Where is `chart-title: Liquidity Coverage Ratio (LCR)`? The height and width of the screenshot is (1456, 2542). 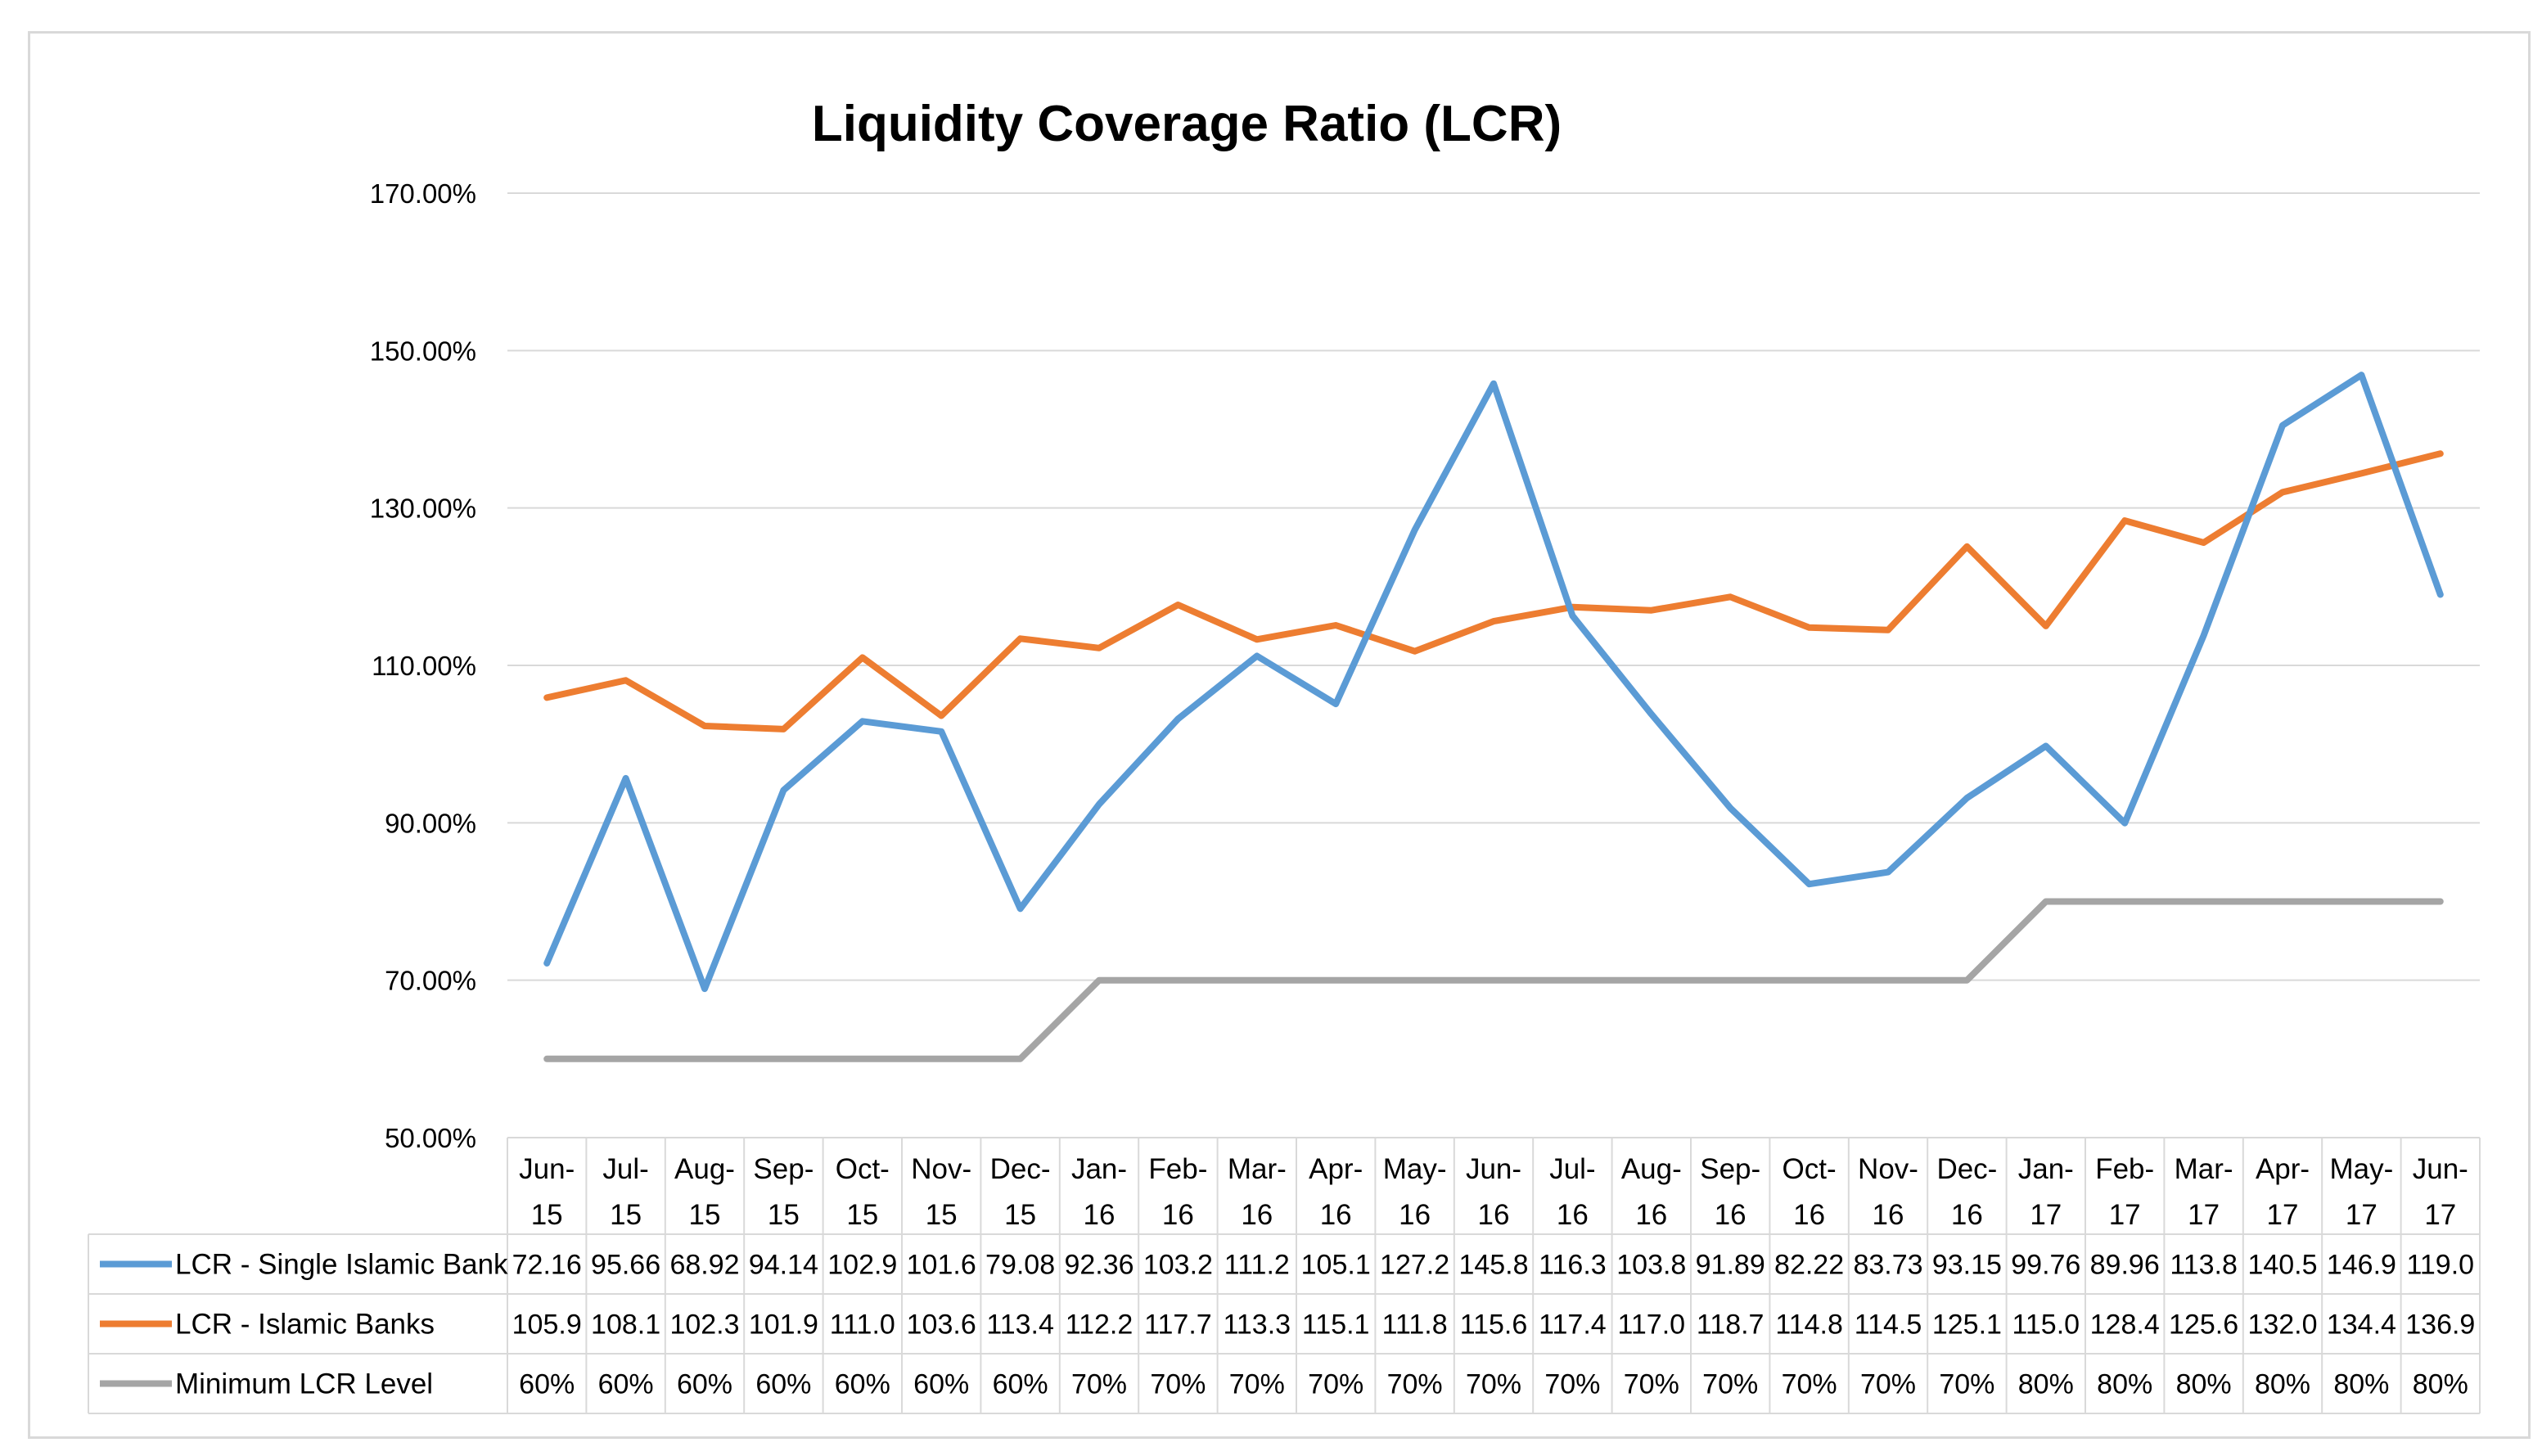 chart-title: Liquidity Coverage Ratio (LCR) is located at coordinates (1187, 124).